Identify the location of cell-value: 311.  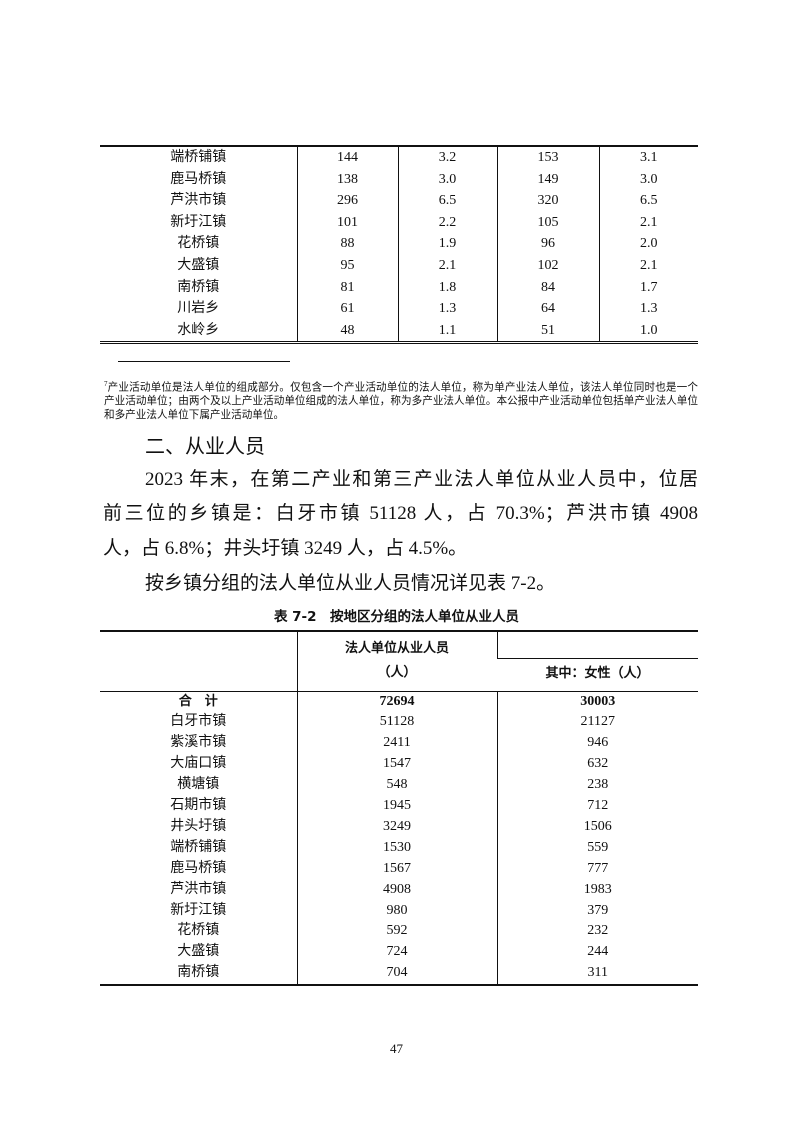
(597, 974).